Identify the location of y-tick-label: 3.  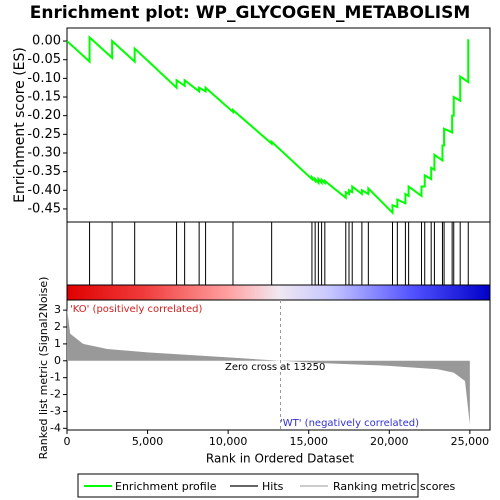
(57, 309).